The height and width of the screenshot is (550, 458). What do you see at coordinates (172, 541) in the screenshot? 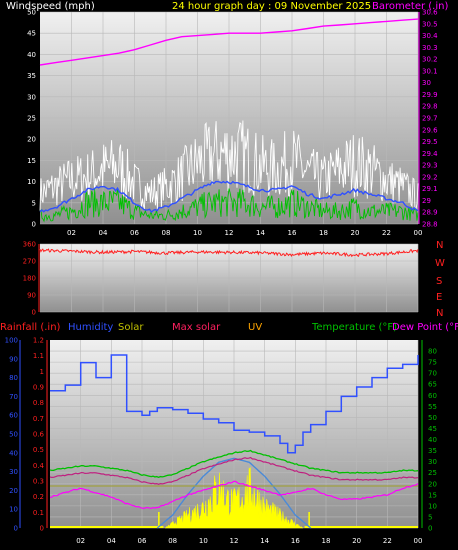
I see `temp-x-tick-4: 08` at bounding box center [172, 541].